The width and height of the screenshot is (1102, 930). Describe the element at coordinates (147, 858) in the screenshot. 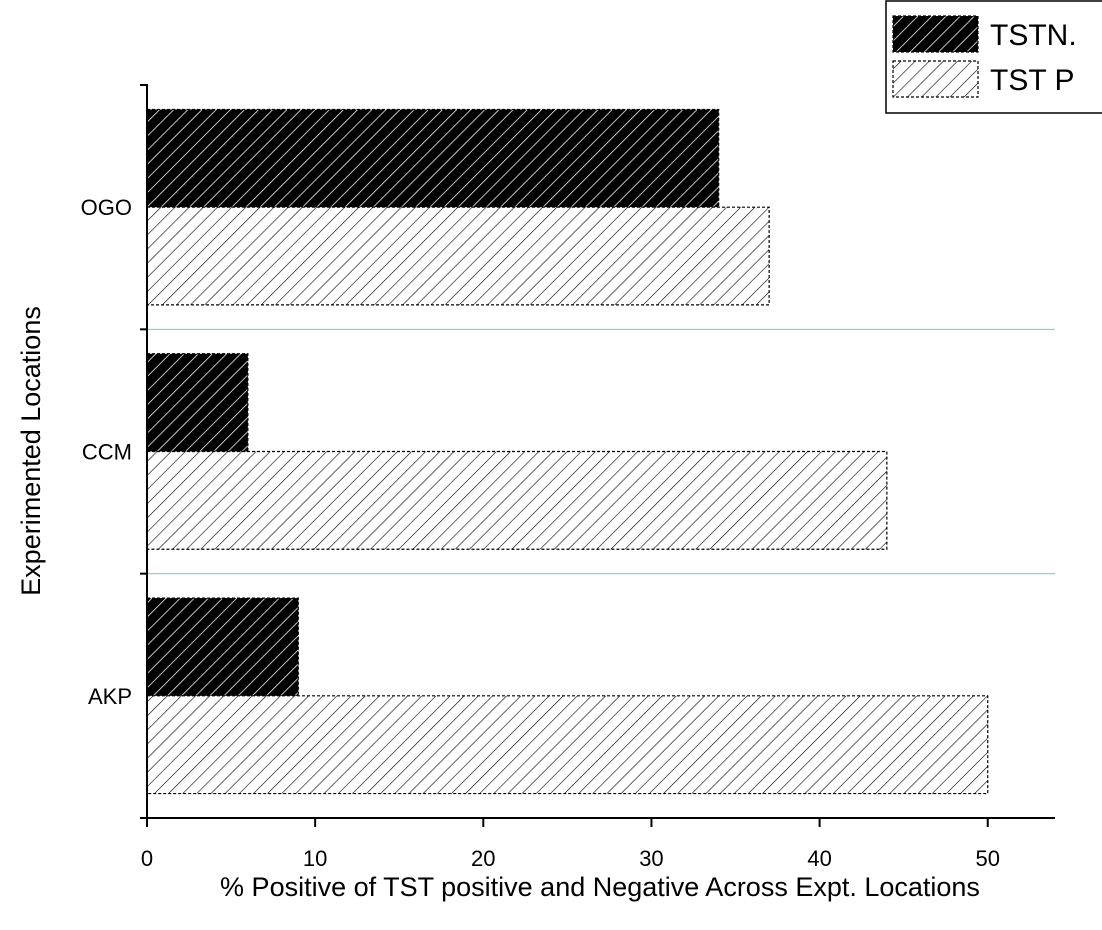

I see `x-tick-label: 0` at that location.